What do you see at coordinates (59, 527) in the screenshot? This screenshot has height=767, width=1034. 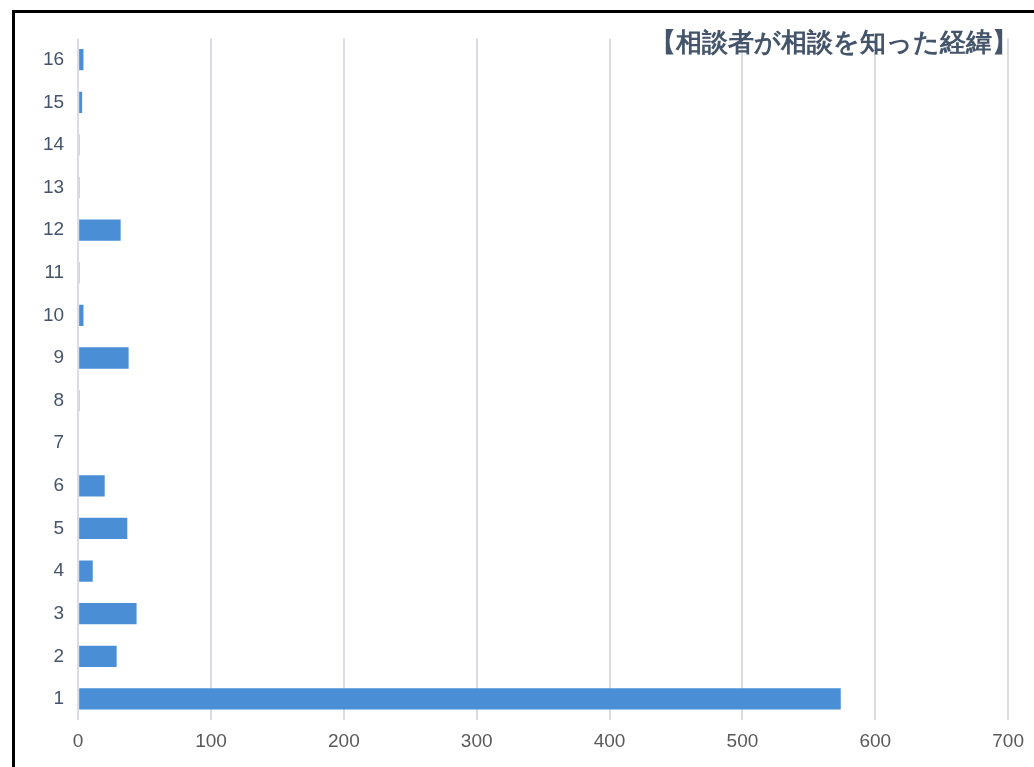 I see `y-tick-label: 5` at bounding box center [59, 527].